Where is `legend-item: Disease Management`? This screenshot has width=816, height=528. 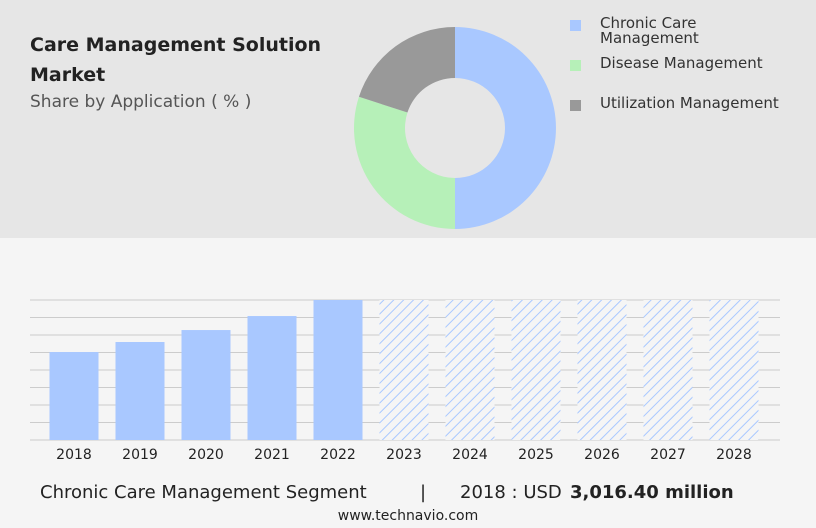
legend-item: Disease Management is located at coordinates (690, 76).